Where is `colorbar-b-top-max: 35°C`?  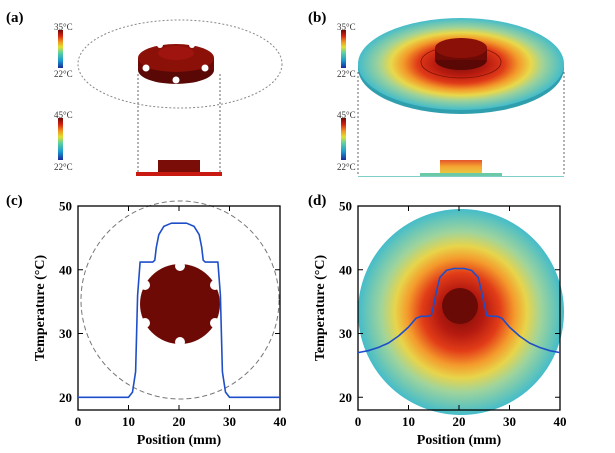
colorbar-b-top-max: 35°C is located at coordinates (346, 27).